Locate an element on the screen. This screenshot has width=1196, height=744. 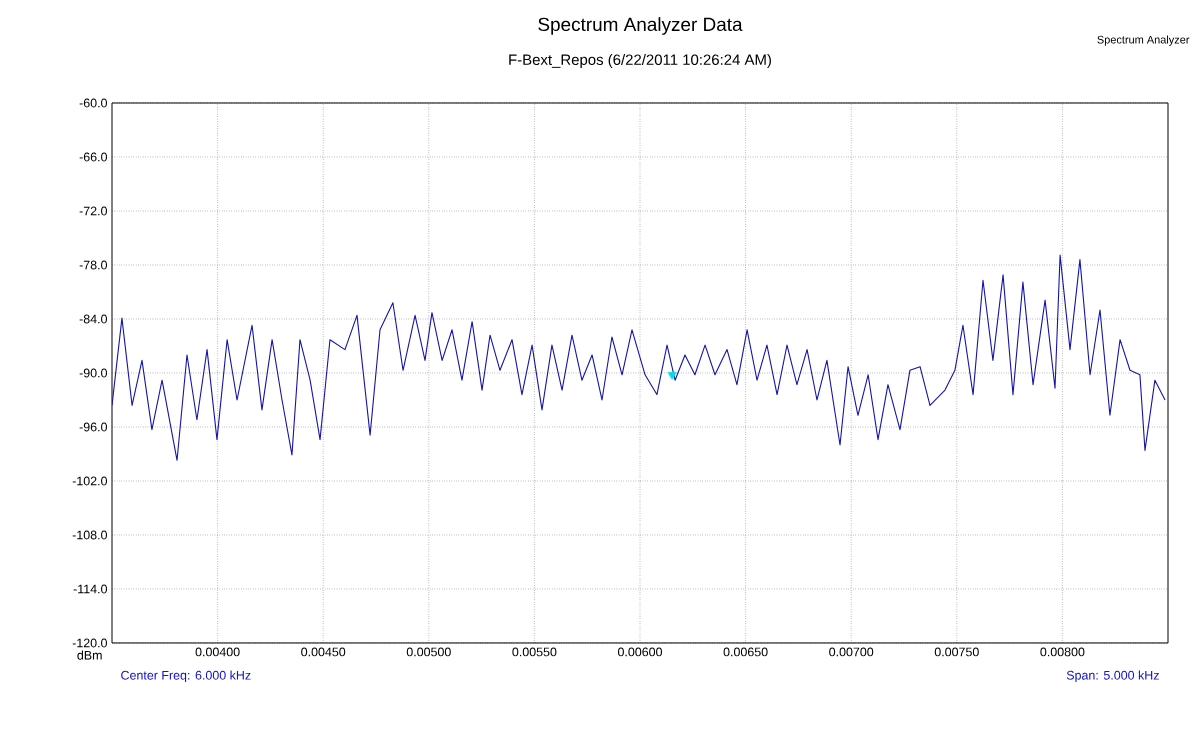
chart-subtitle: F-Bext_Repos (6/22/2011 10:26:24 AM) is located at coordinates (640, 61).